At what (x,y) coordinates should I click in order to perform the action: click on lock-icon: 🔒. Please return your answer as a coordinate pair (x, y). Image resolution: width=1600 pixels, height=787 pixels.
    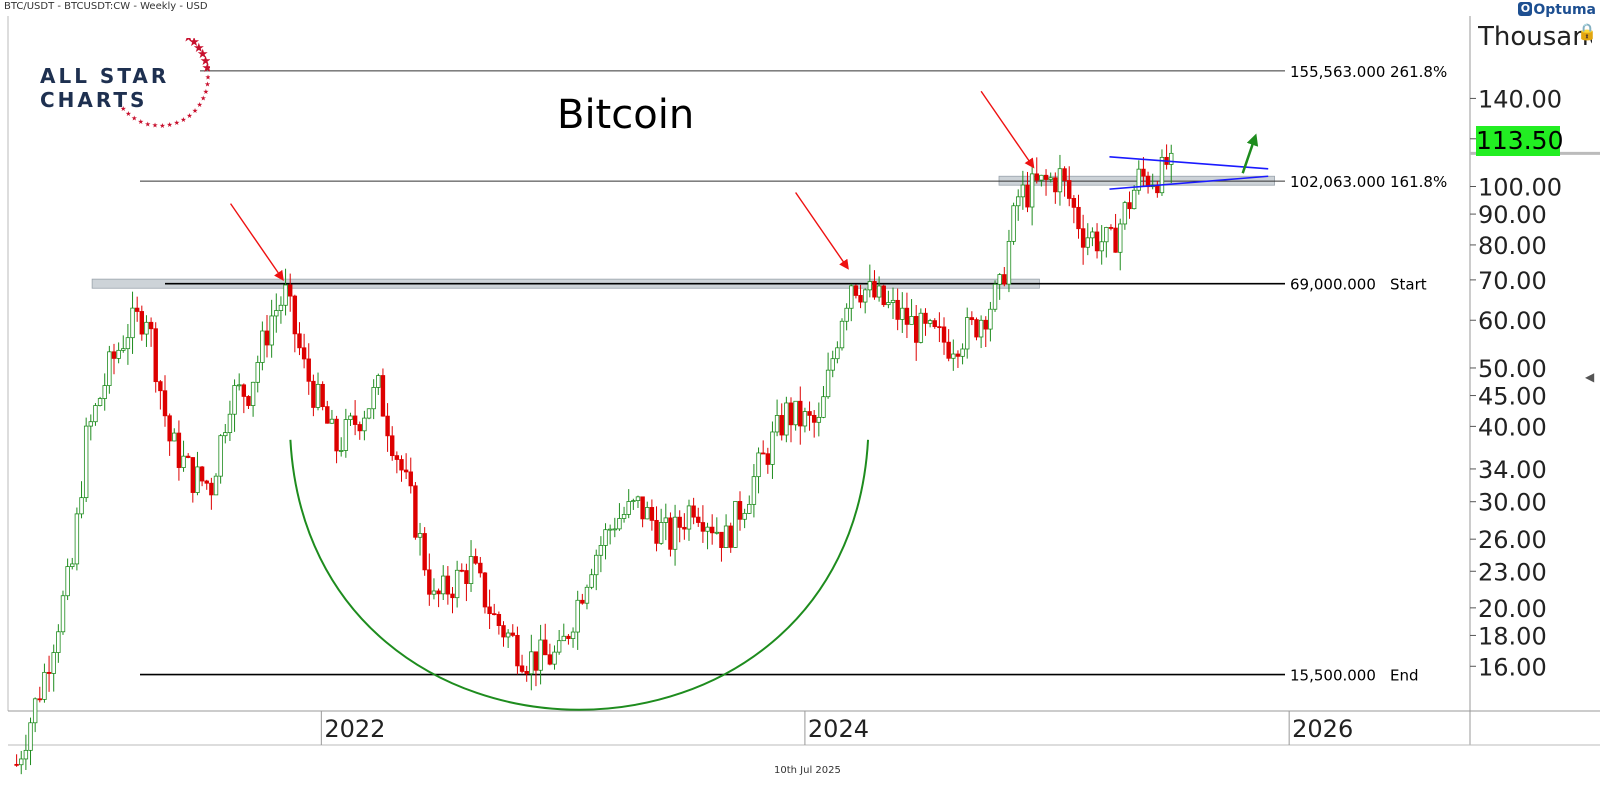
    Looking at the image, I should click on (1587, 32).